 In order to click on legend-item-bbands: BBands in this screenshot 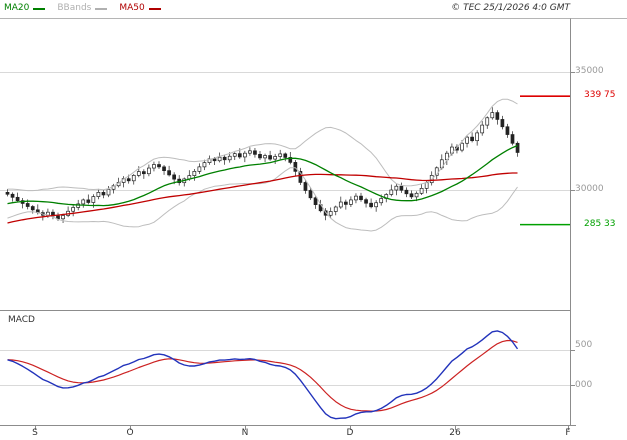, I will do `click(82, 8)`.